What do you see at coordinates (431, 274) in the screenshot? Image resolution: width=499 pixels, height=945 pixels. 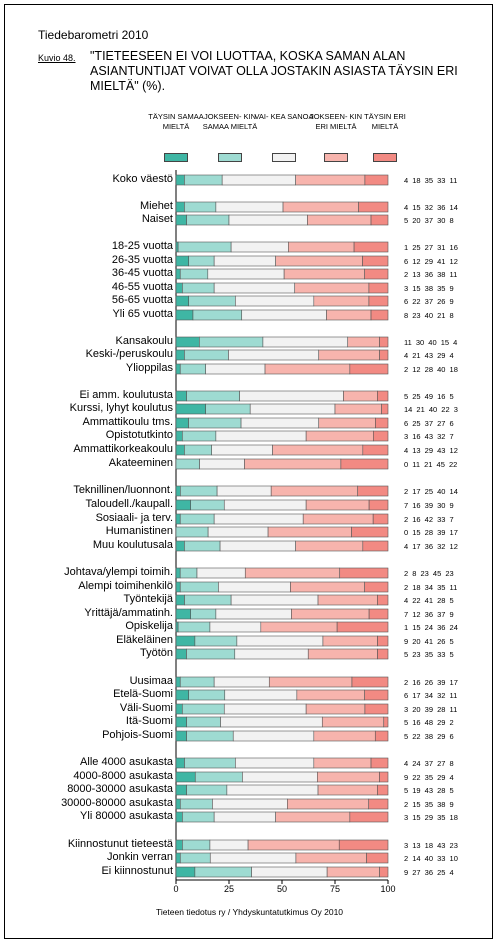 I see `row-value-labels: 2 13 36 38 11` at bounding box center [431, 274].